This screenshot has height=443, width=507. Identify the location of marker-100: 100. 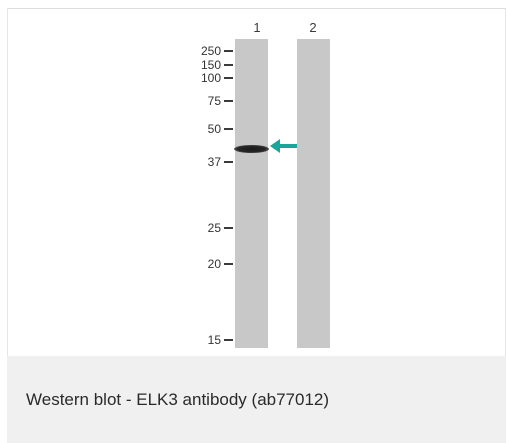
(207, 78).